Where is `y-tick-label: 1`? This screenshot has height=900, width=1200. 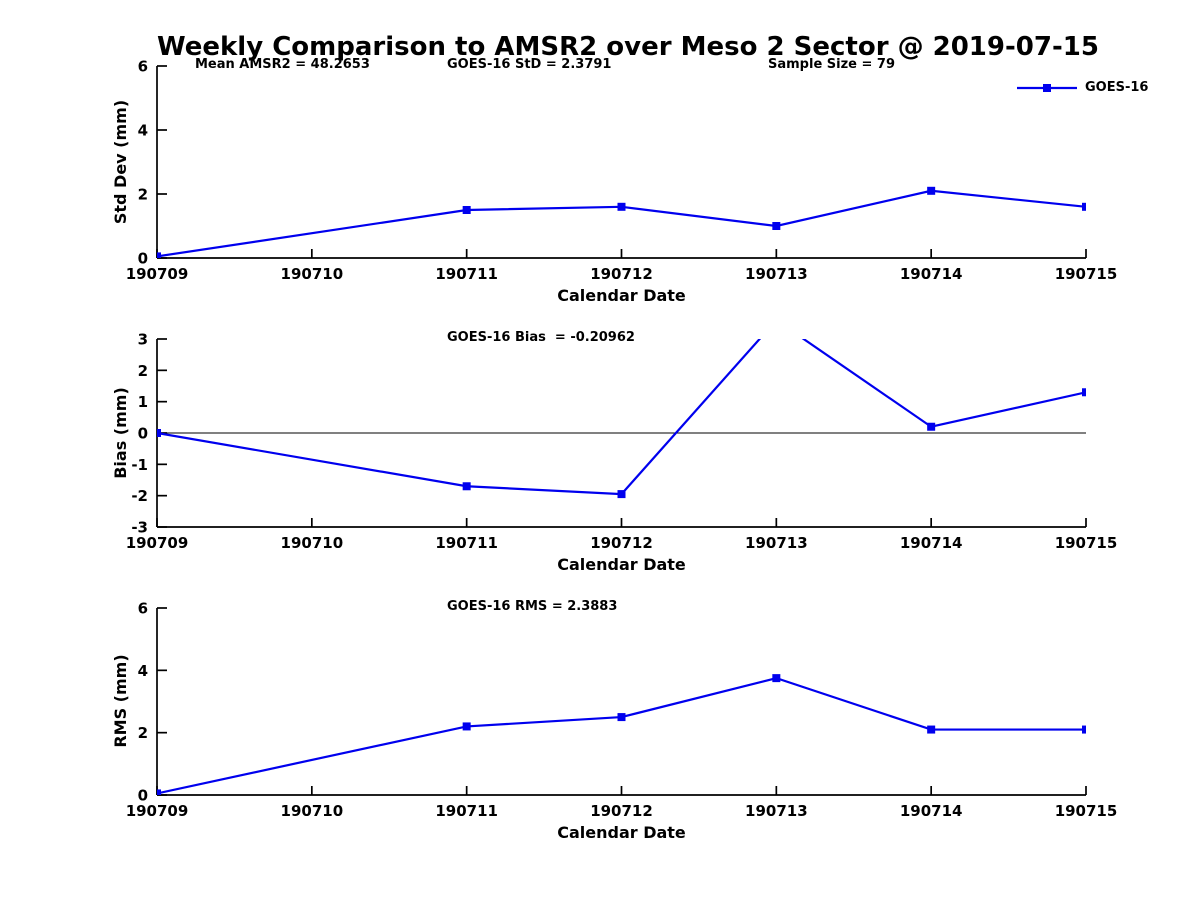
y-tick-label: 1 is located at coordinates (143, 402).